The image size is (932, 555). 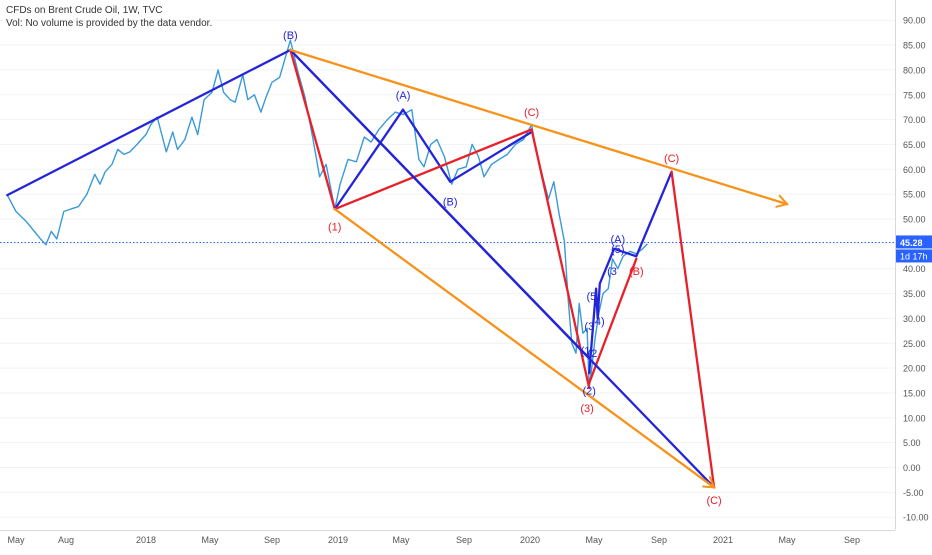 I want to click on y-tick-label: 40.00, so click(x=914, y=269).